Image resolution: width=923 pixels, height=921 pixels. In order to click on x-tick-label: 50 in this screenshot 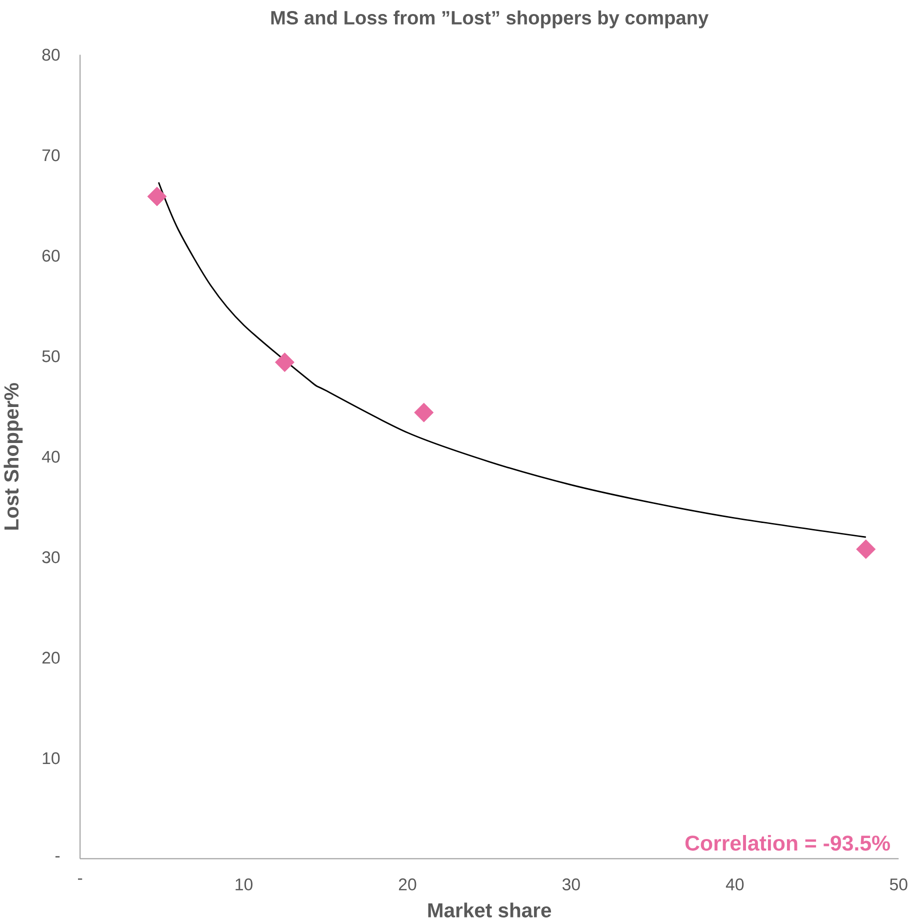, I will do `click(899, 884)`.